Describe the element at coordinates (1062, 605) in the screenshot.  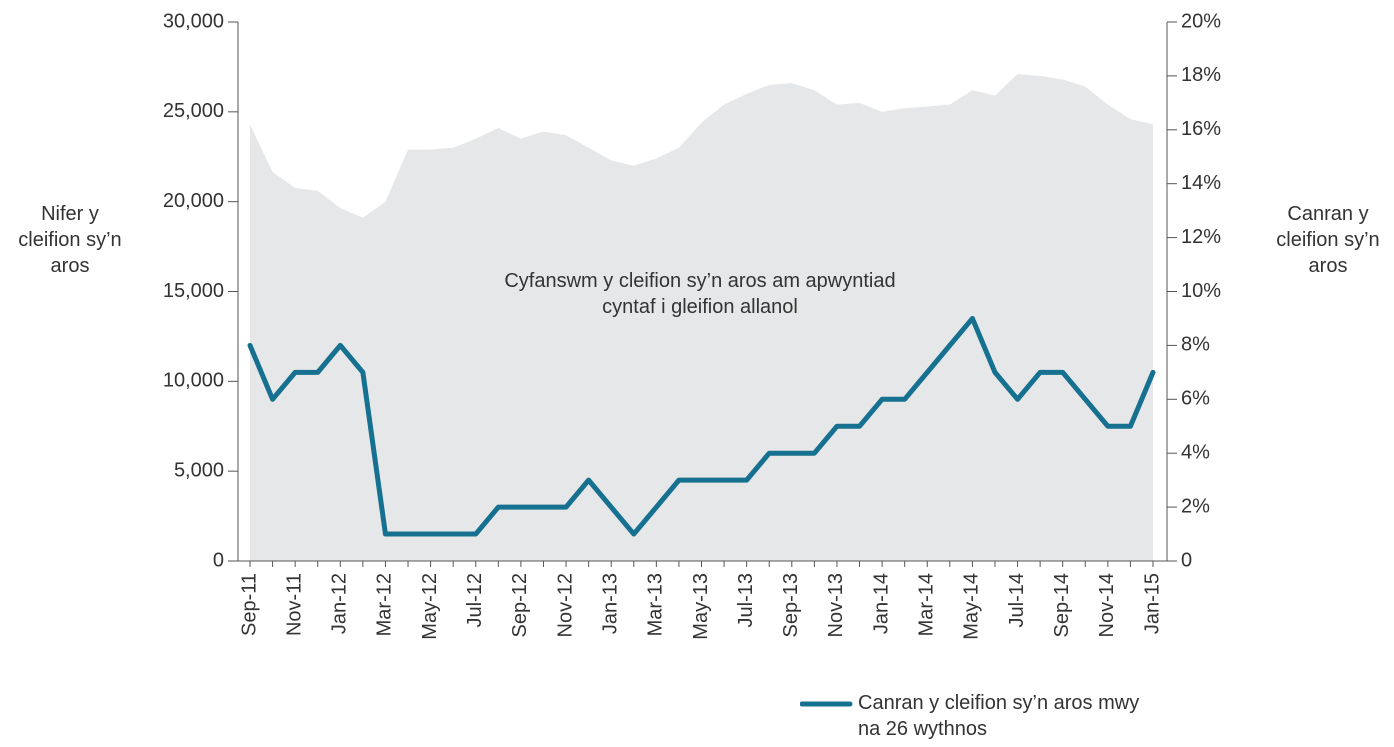
I see `x-tick-label: Sep-14` at that location.